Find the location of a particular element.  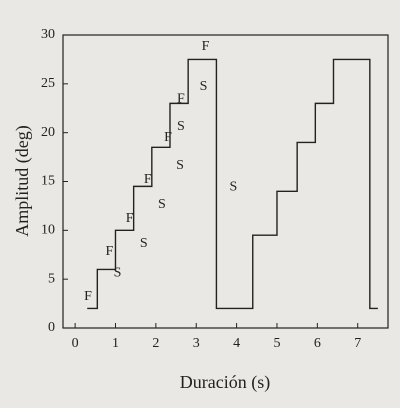

y-axis-title: Amplitud (deg) is located at coordinates (22, 180).